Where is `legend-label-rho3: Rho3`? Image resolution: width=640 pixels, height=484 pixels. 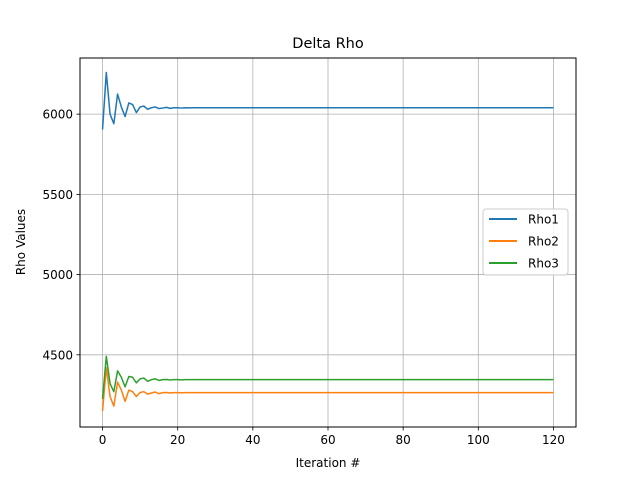
legend-label-rho3: Rho3 is located at coordinates (543, 264).